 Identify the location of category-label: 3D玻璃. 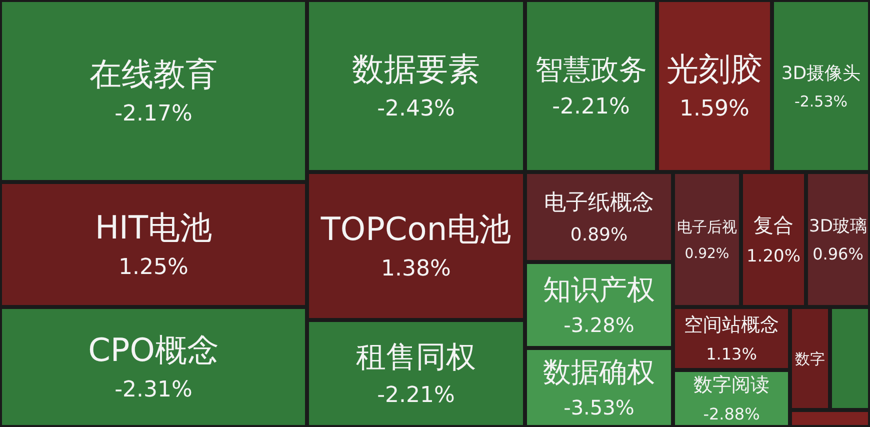
(838, 226).